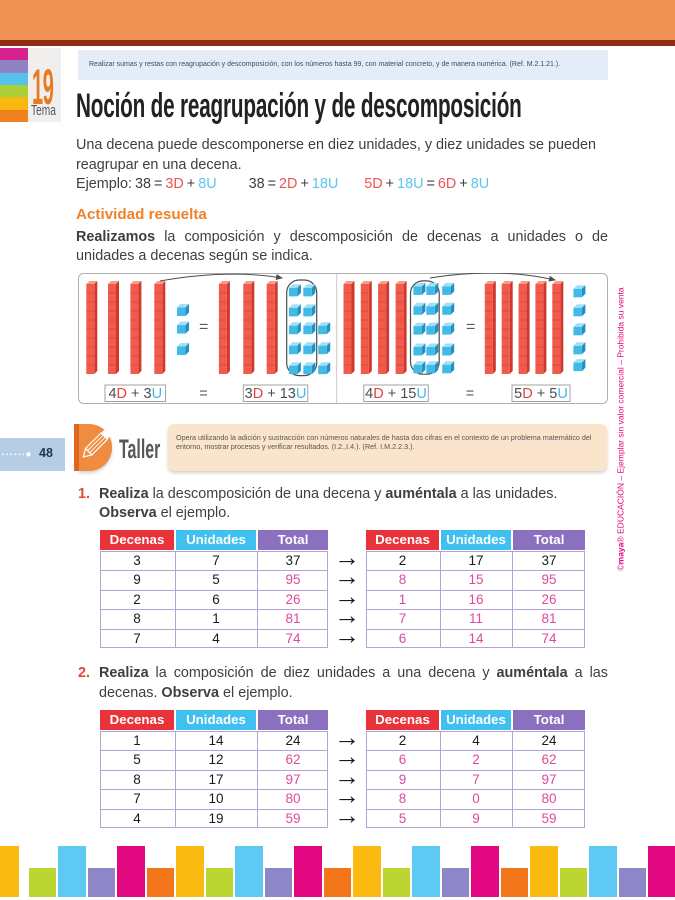 This screenshot has height=900, width=675. What do you see at coordinates (276, 394) in the screenshot?
I see `svg-text: 3D + 13U` at bounding box center [276, 394].